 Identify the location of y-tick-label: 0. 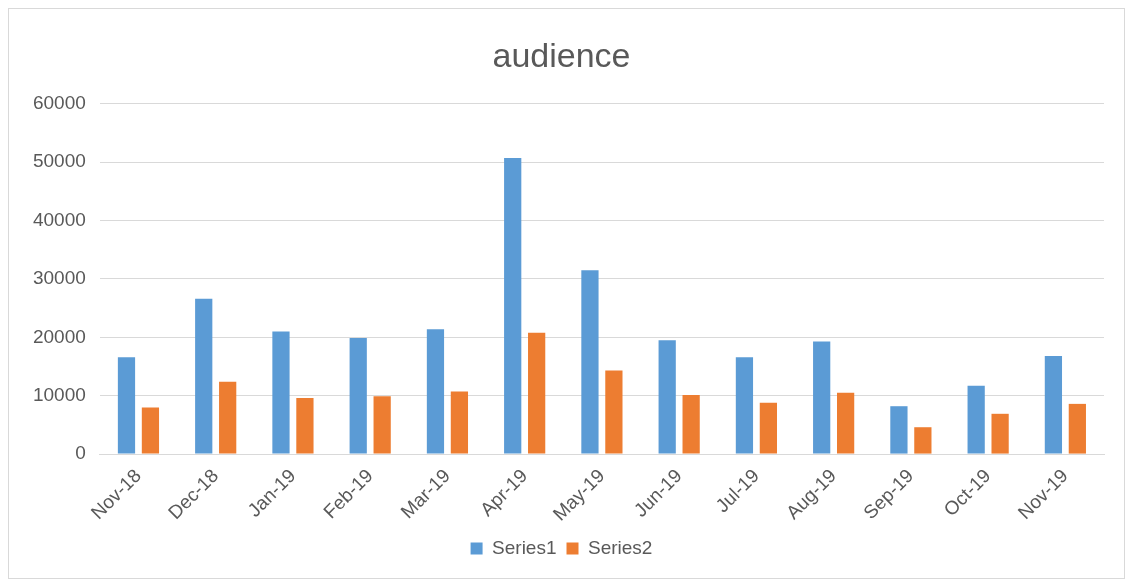
(80, 453).